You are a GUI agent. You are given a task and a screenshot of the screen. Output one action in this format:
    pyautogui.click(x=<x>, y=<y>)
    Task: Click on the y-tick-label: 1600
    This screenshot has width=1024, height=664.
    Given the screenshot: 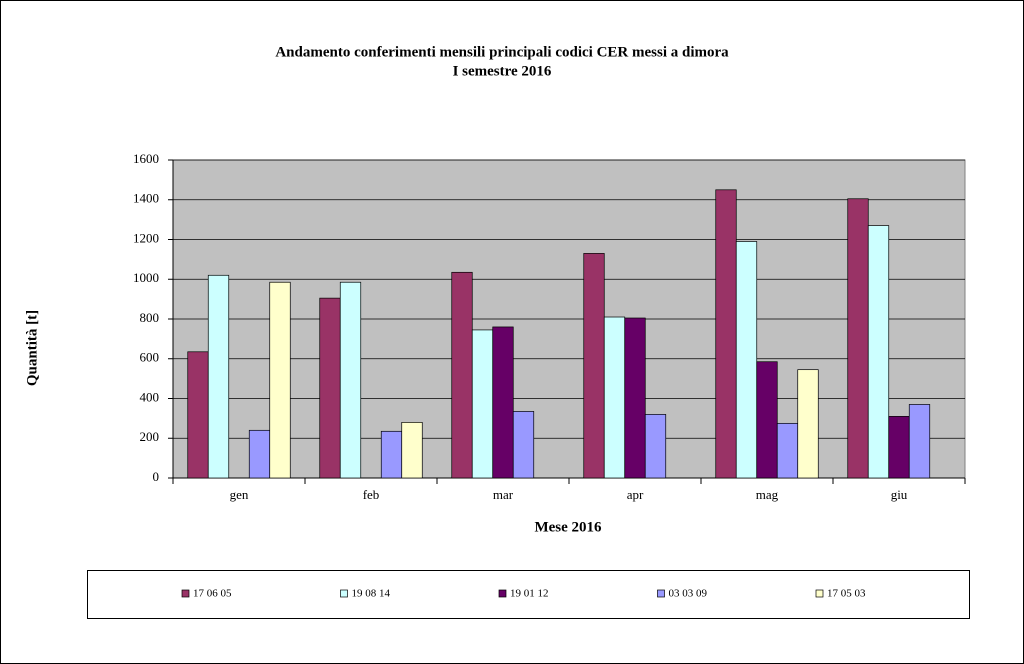 What is the action you would take?
    pyautogui.click(x=146, y=158)
    